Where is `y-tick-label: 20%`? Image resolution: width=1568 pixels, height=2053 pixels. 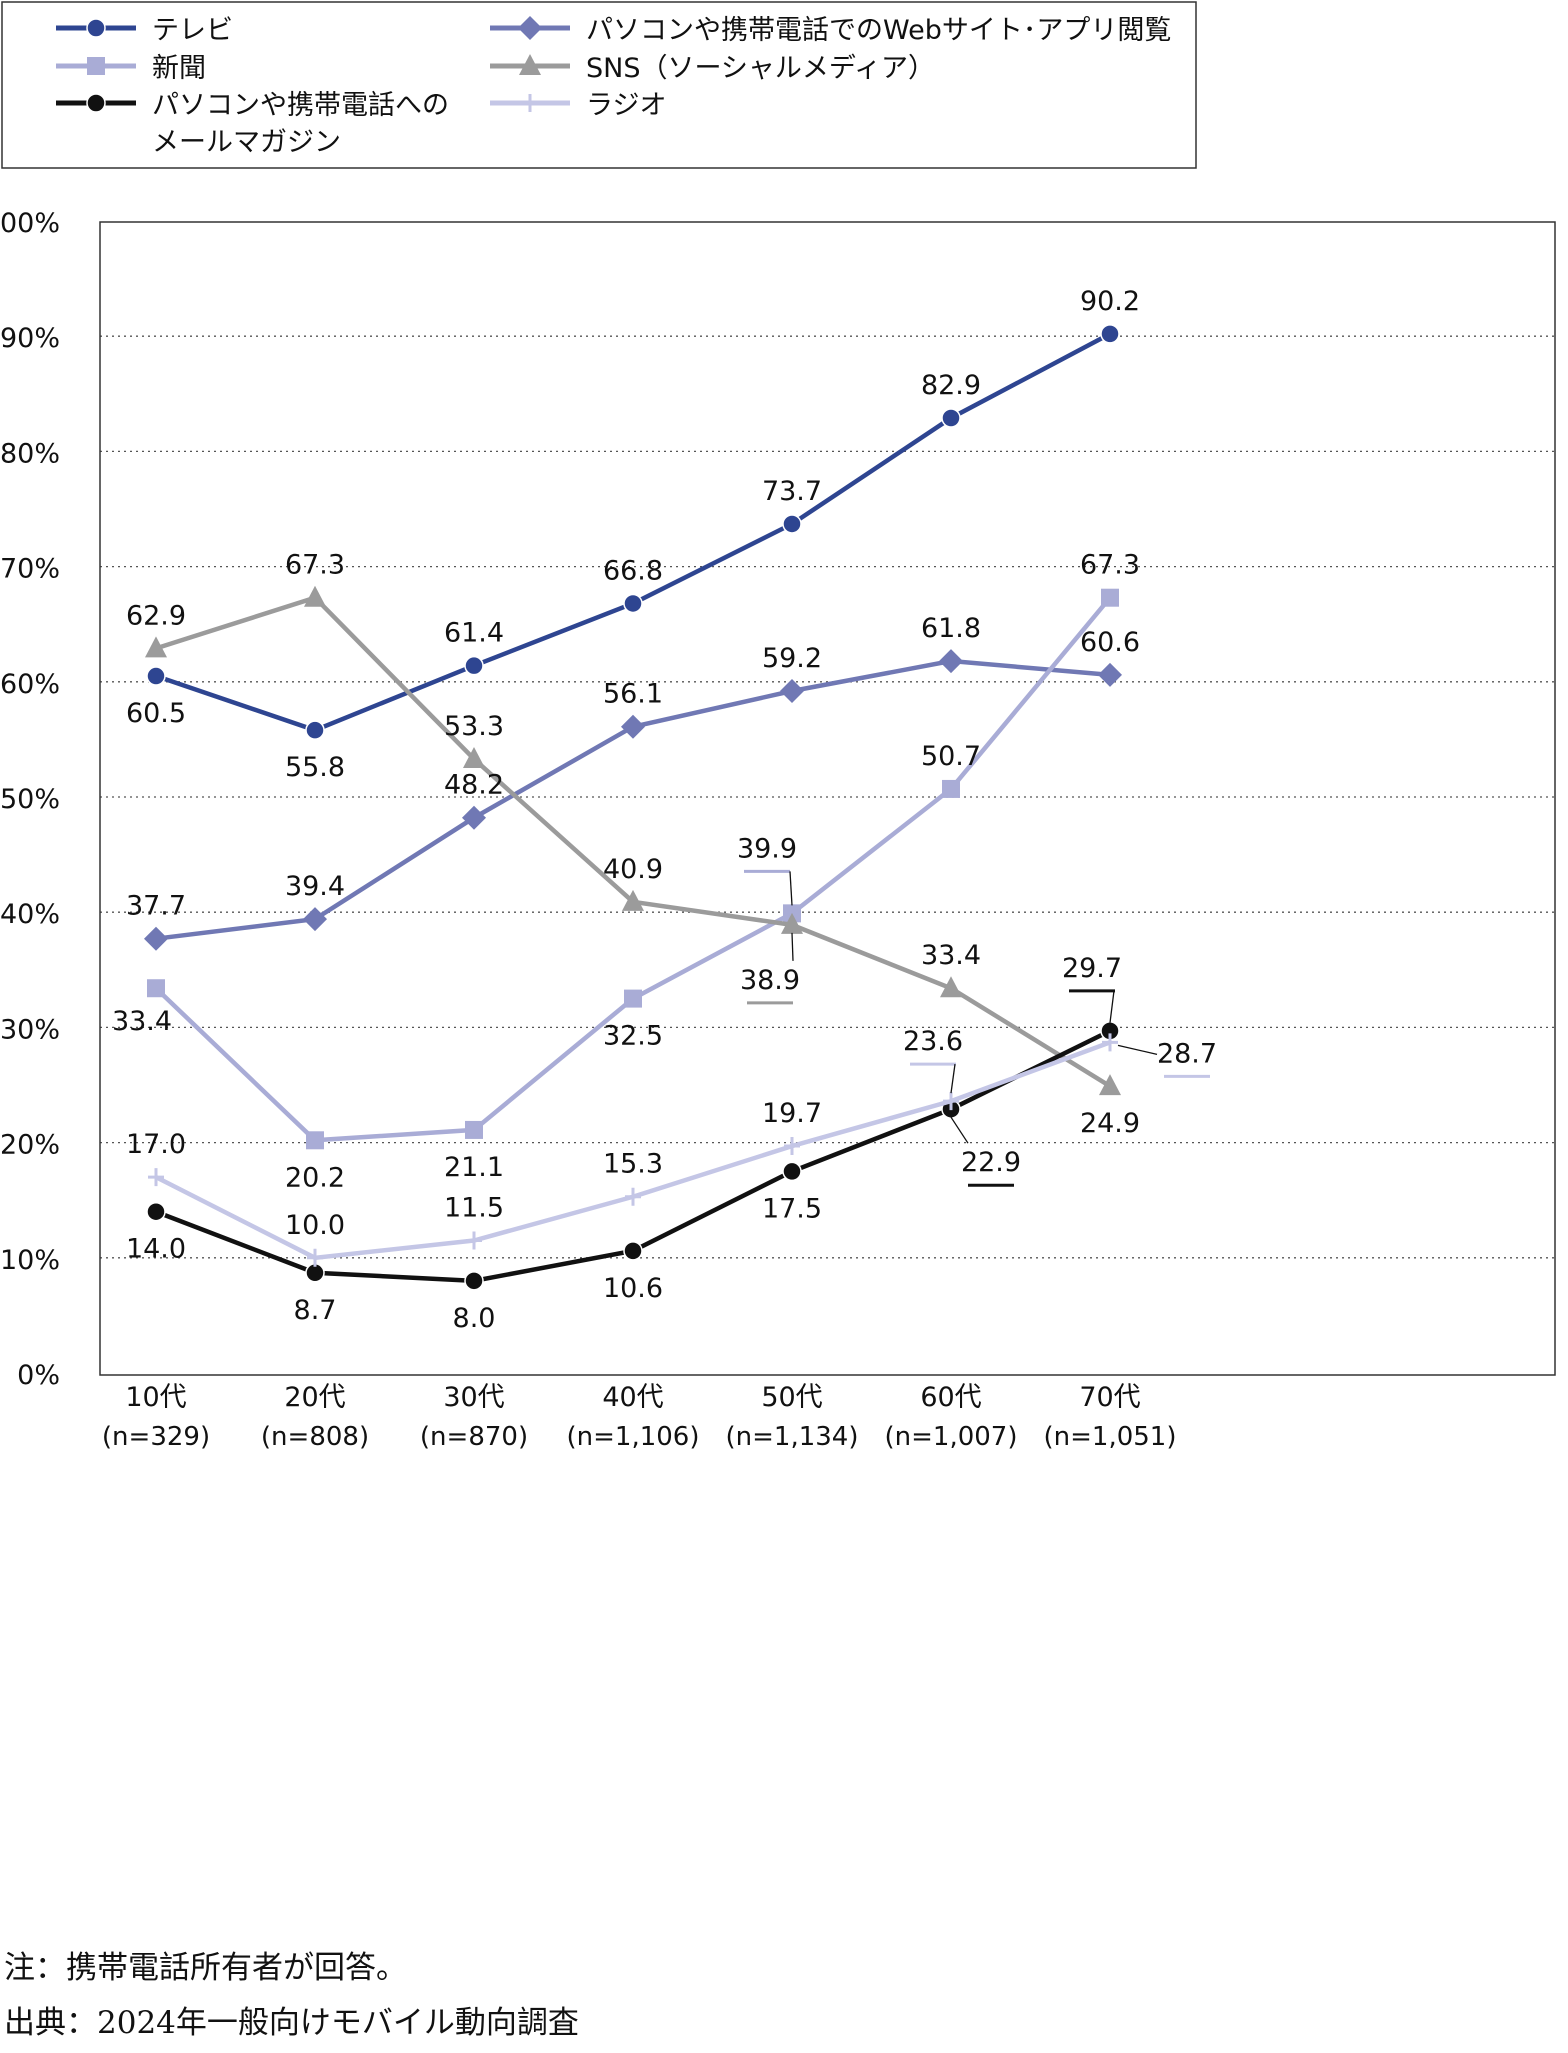
y-tick-label: 20% is located at coordinates (30, 1145).